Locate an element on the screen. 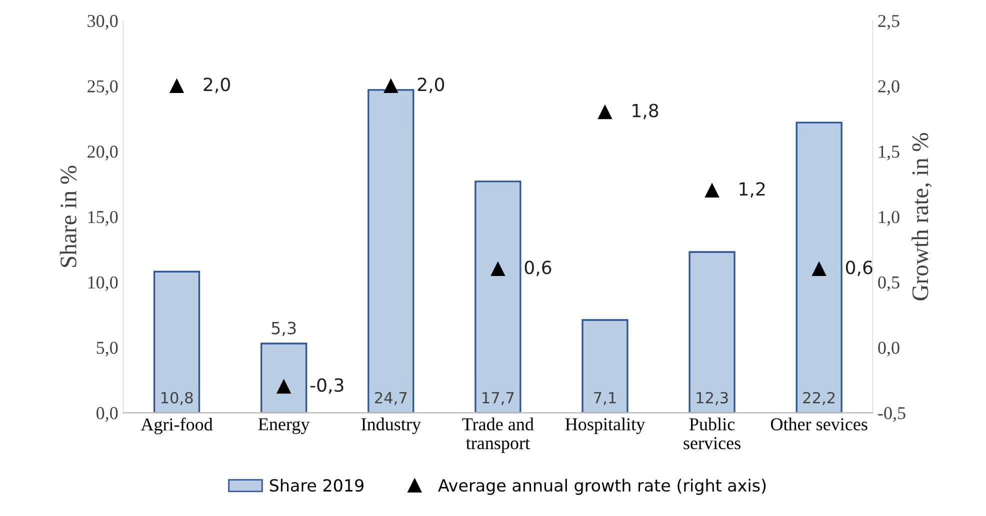  y2-tick-label: 2,5 is located at coordinates (889, 22).